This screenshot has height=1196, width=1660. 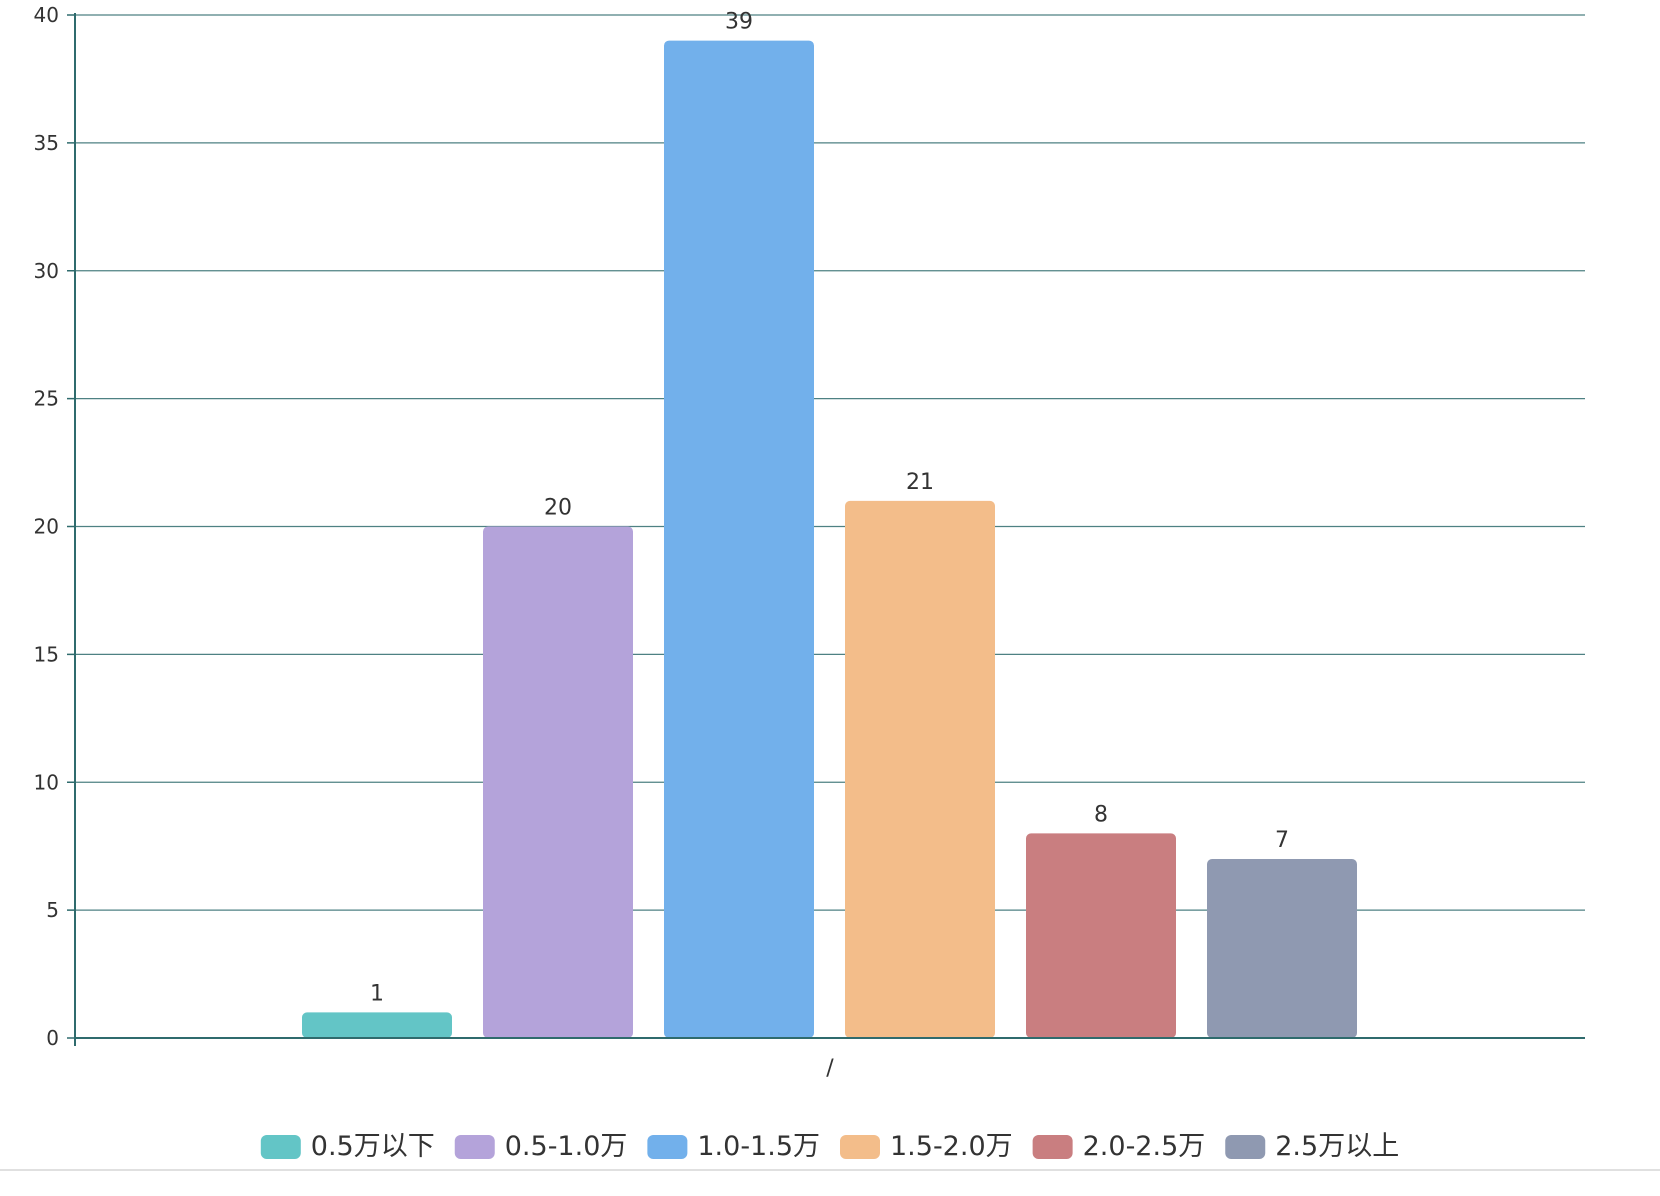 I want to click on bar-value-label: 1, so click(x=377, y=993).